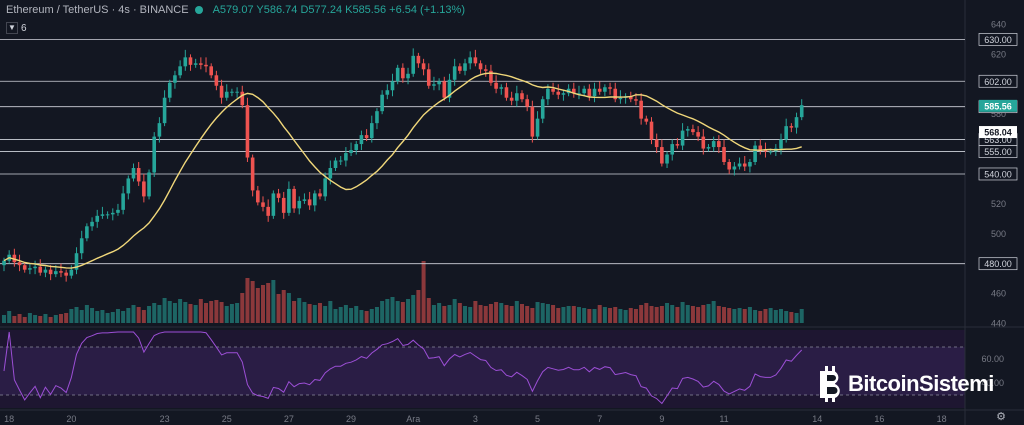  Describe the element at coordinates (723, 419) in the screenshot. I see `x-tick-label: 11` at that location.